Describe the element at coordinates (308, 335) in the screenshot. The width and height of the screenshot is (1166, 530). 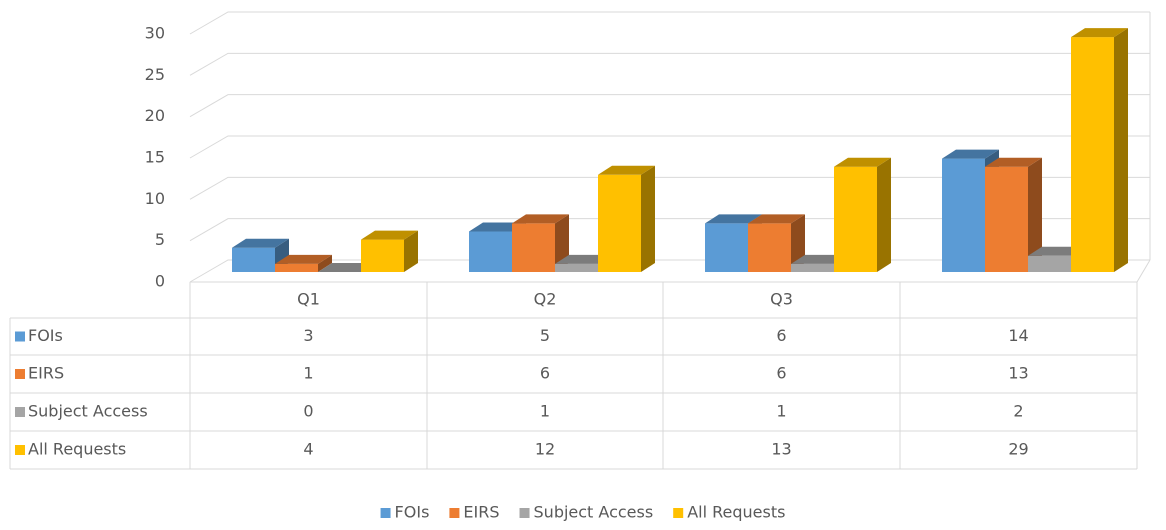
I see `table-value: 3` at that location.